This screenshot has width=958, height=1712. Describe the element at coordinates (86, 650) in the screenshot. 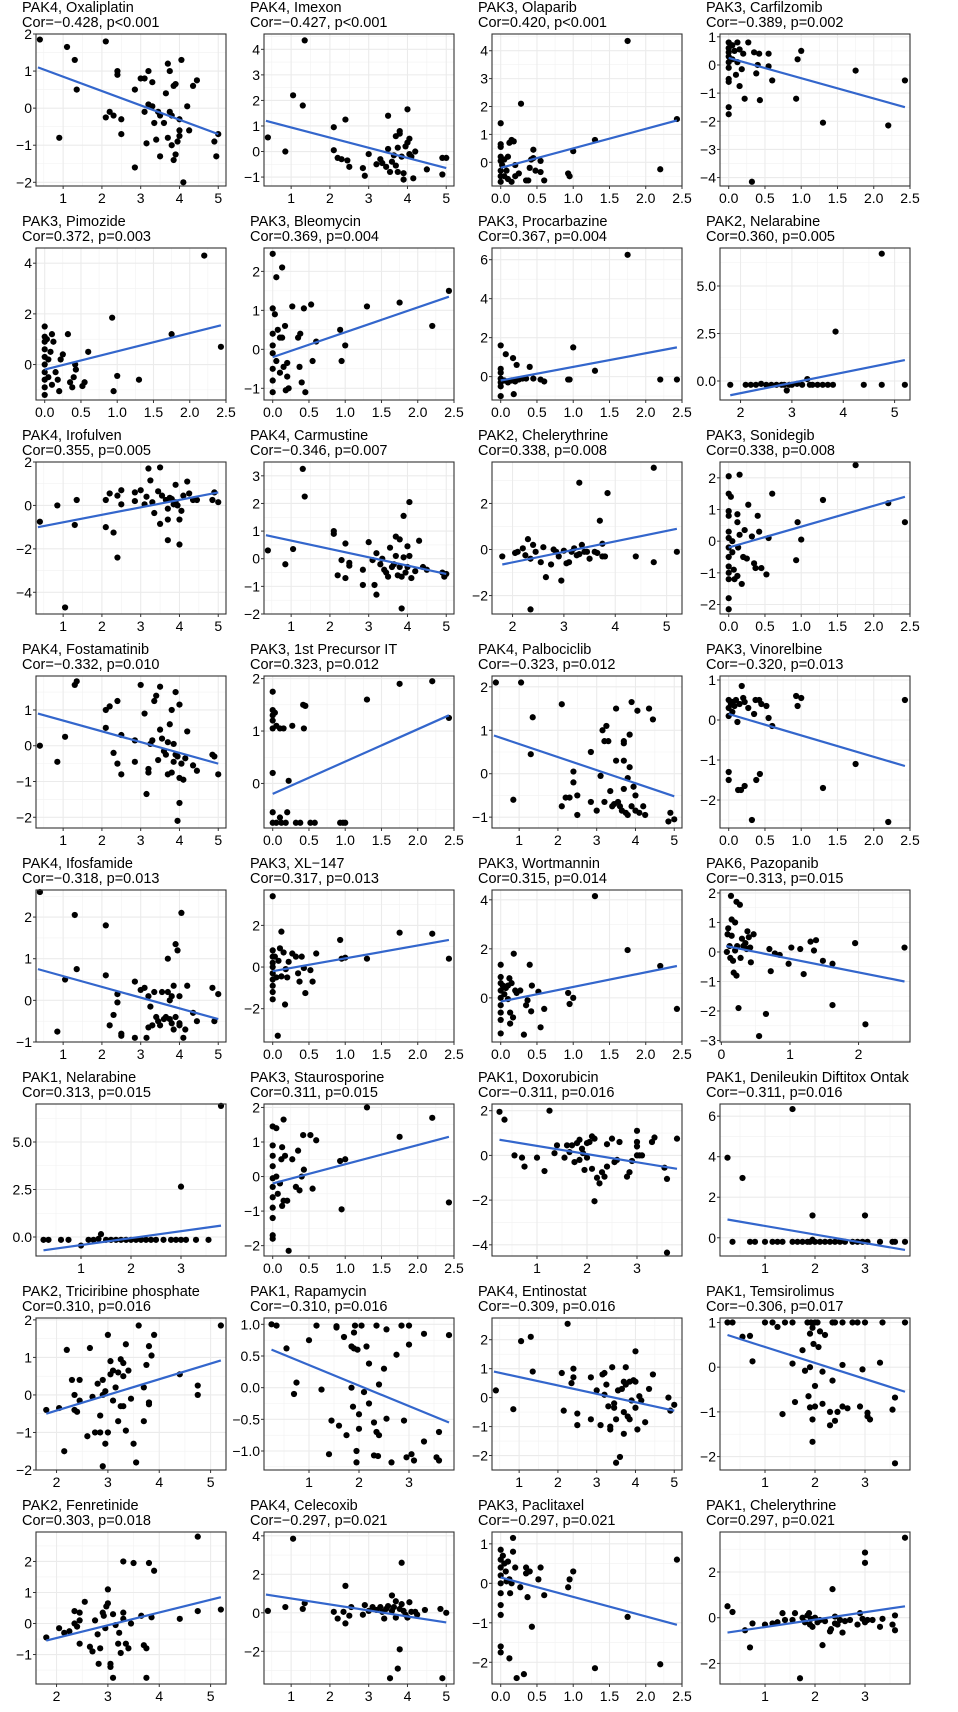

I see `panel-title: PAK4, Fostamatinib` at that location.